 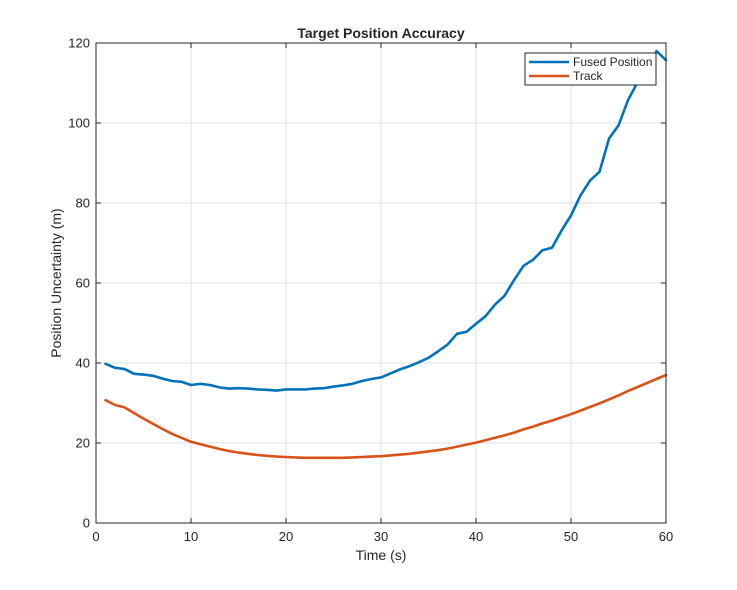 What do you see at coordinates (386, 416) in the screenshot?
I see `series-line-track` at bounding box center [386, 416].